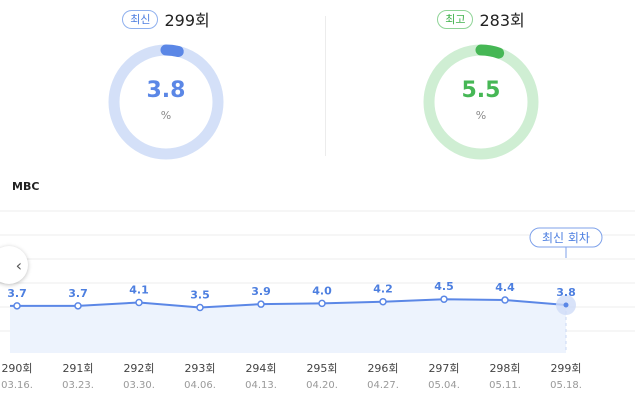 The width and height of the screenshot is (635, 414). Describe the element at coordinates (139, 290) in the screenshot. I see `data-label: 4.1` at that location.